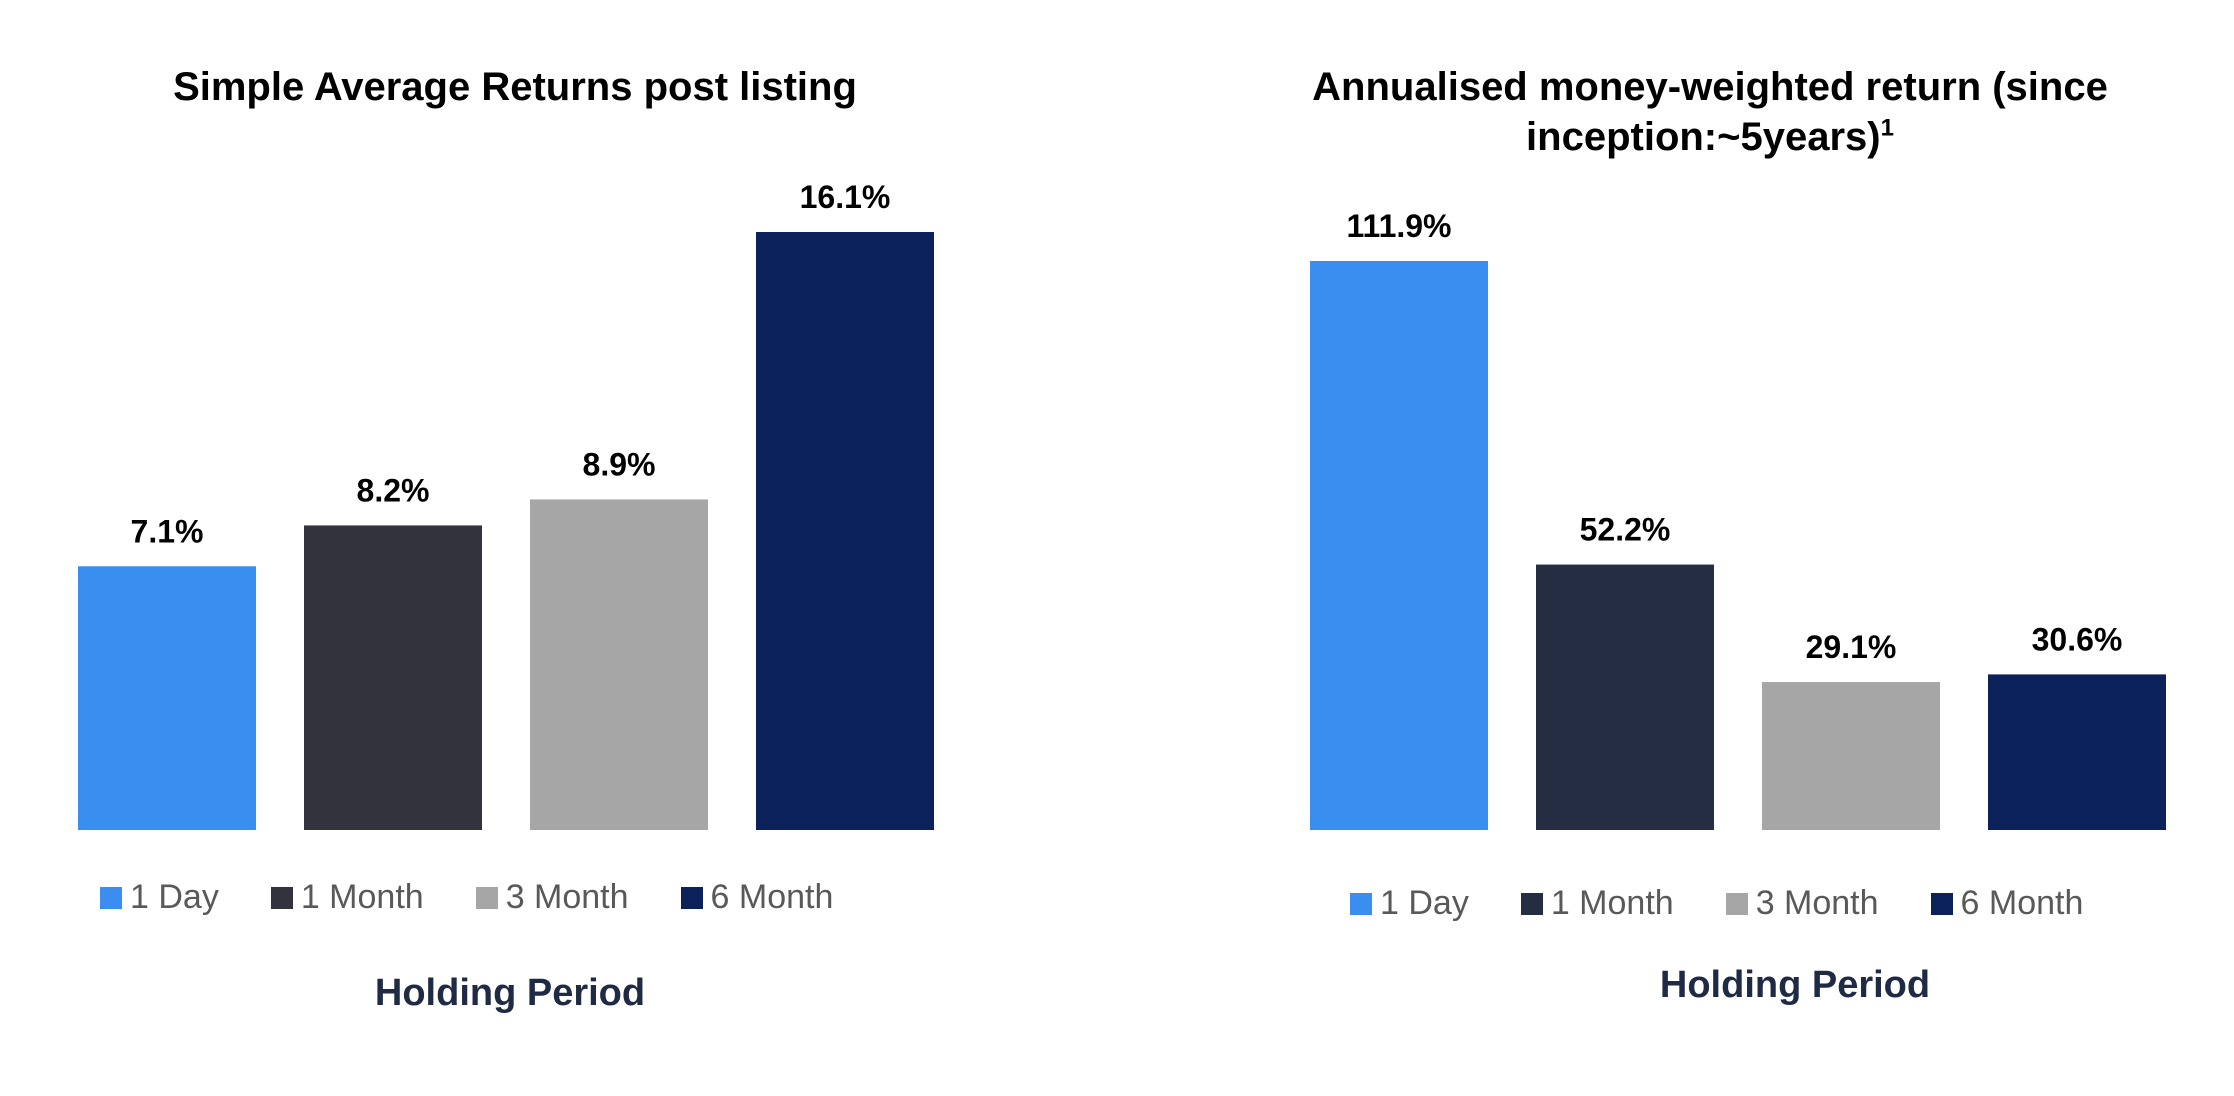 The image size is (2234, 1096). Describe the element at coordinates (393, 490) in the screenshot. I see `chart-left-bar-label-2: 8.2%` at that location.